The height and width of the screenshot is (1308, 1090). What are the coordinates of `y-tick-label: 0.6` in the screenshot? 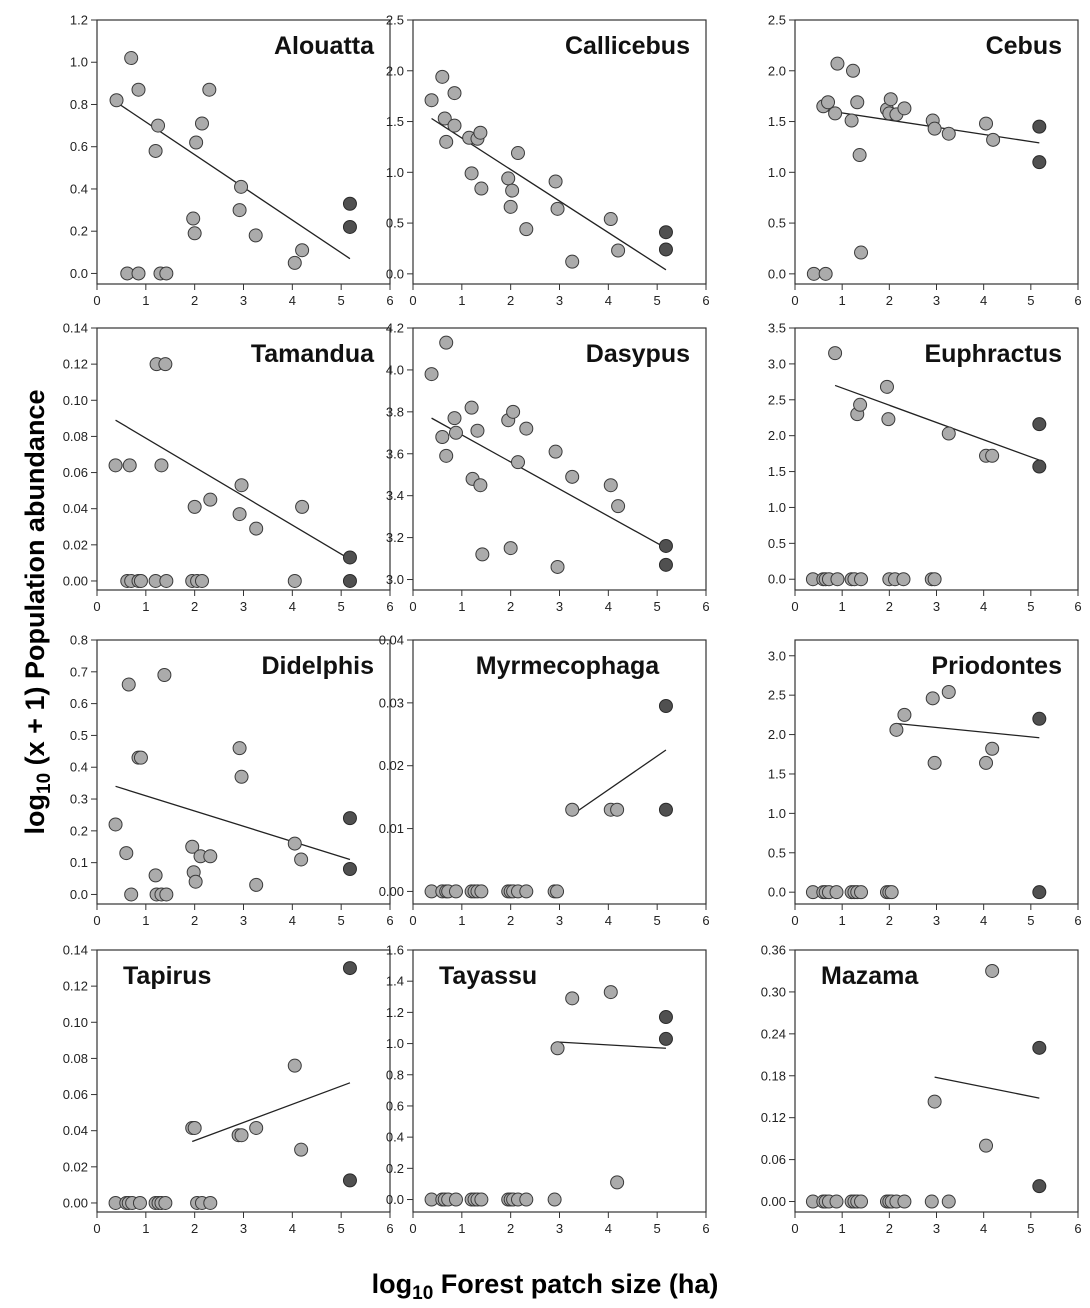 It's located at (395, 1105).